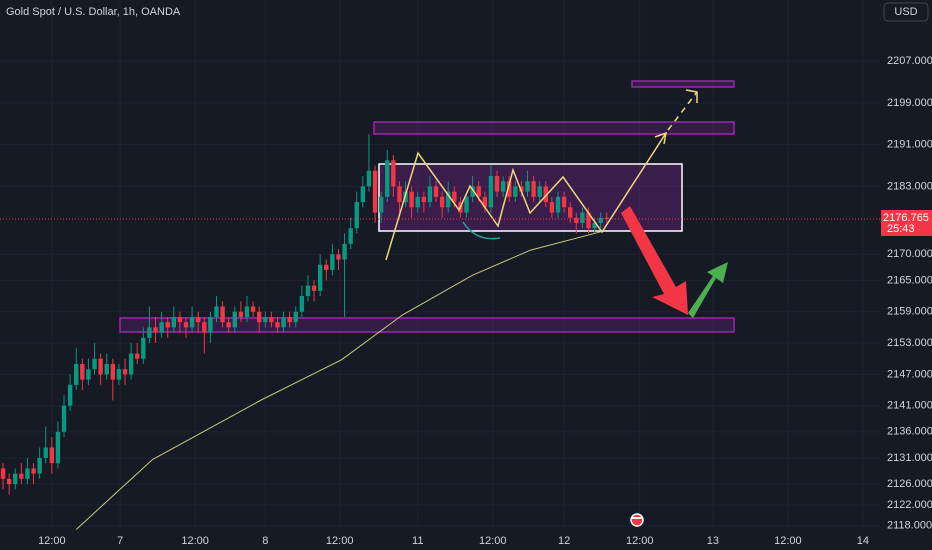 Image resolution: width=932 pixels, height=550 pixels. I want to click on currency-button, so click(906, 12).